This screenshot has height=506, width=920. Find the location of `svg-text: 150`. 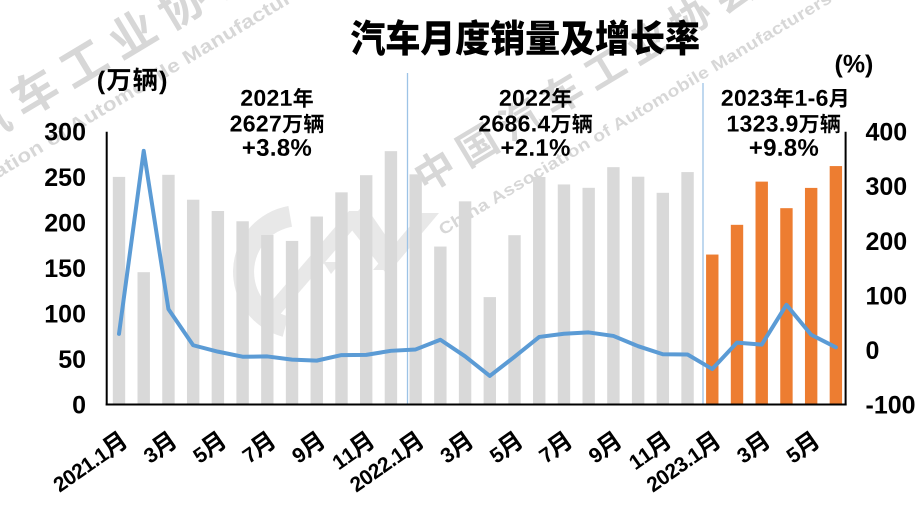

svg-text: 150 is located at coordinates (65, 269).